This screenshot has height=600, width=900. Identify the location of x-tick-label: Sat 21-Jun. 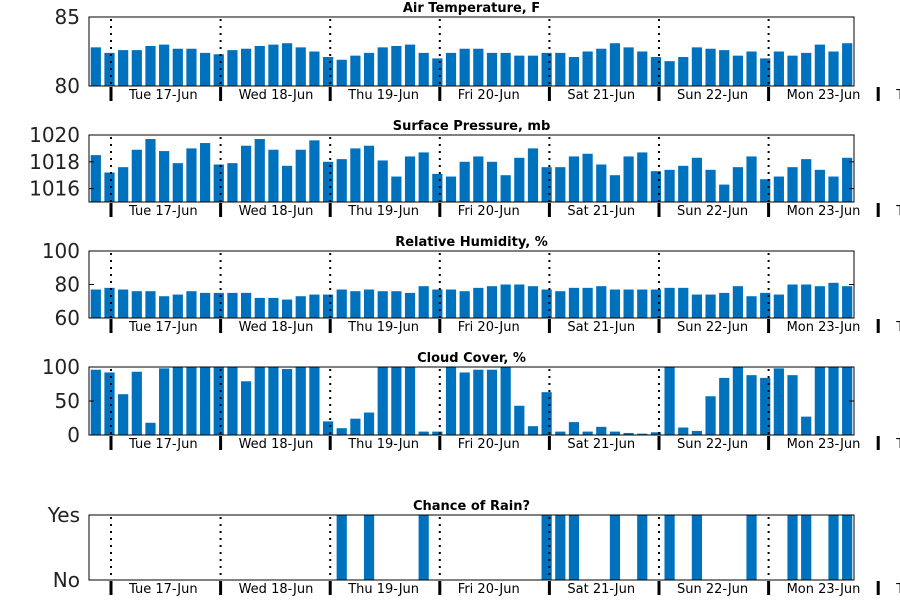
(601, 327).